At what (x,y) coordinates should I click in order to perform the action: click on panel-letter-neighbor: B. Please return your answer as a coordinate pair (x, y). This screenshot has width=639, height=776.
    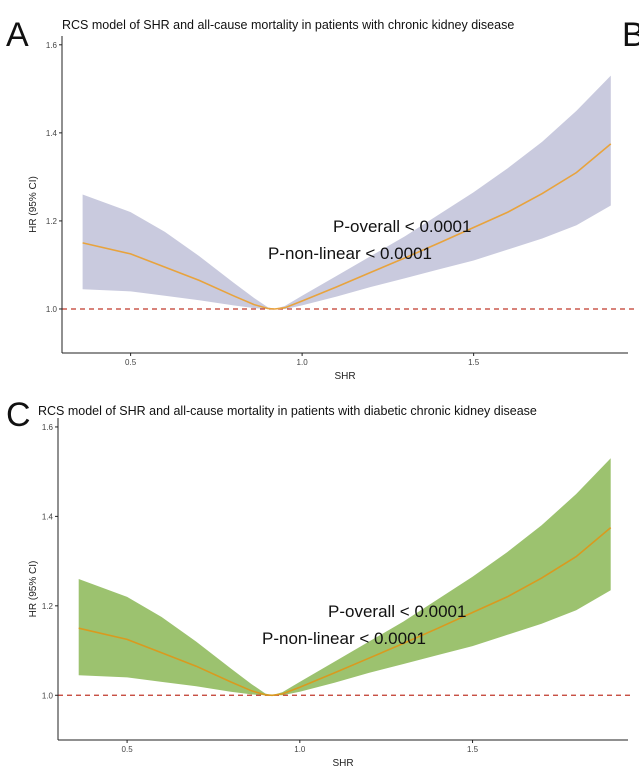
    Looking at the image, I should click on (630, 35).